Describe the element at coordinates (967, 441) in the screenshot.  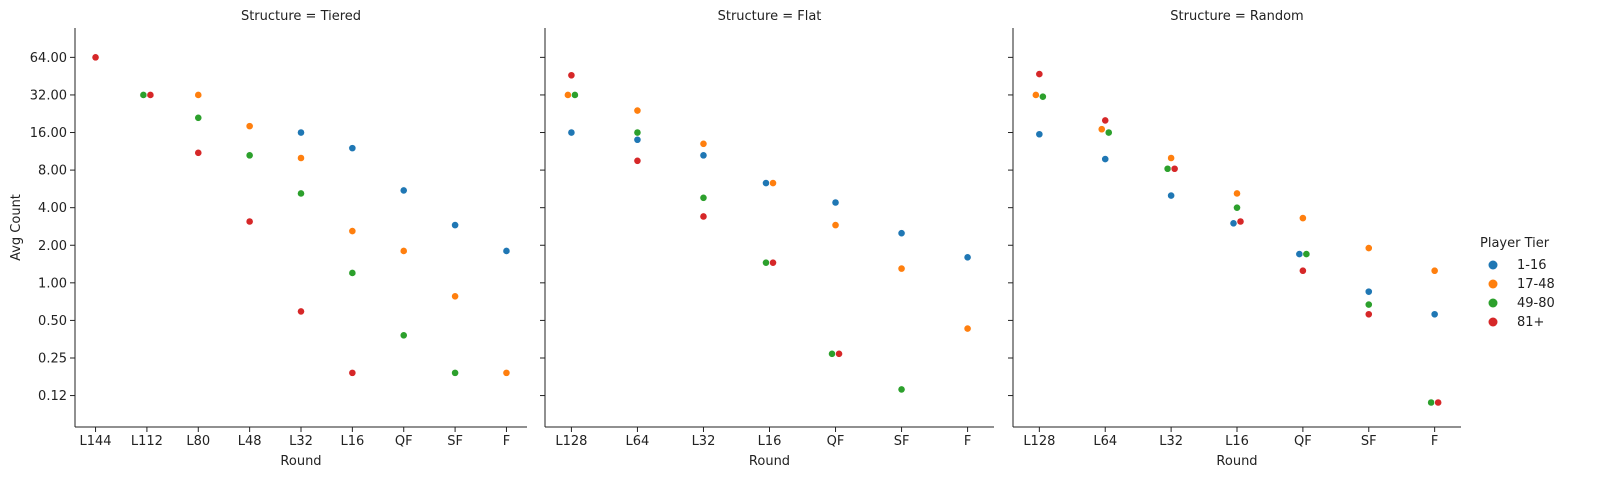
I see `x-tick-label-1-6: F` at that location.